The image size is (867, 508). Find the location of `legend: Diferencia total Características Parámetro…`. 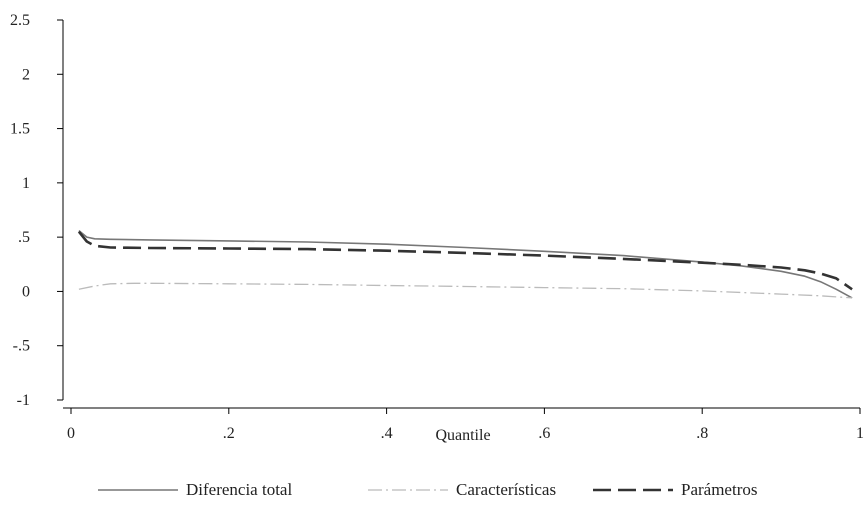

legend: Diferencia total Características Parámetro… is located at coordinates (427, 489).